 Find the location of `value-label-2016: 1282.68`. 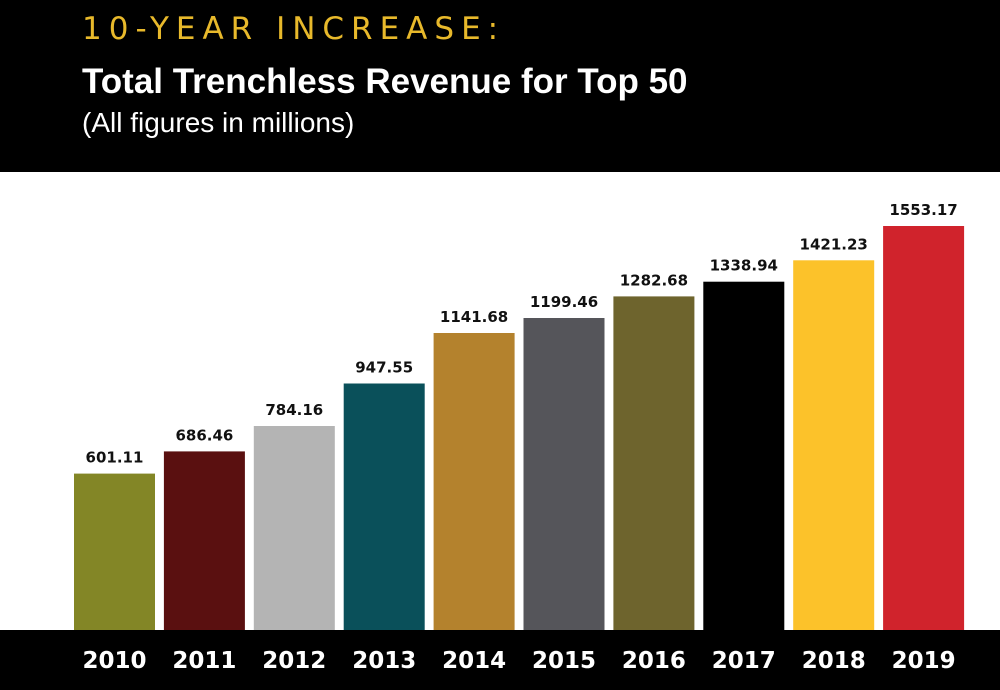

value-label-2016: 1282.68 is located at coordinates (654, 280).